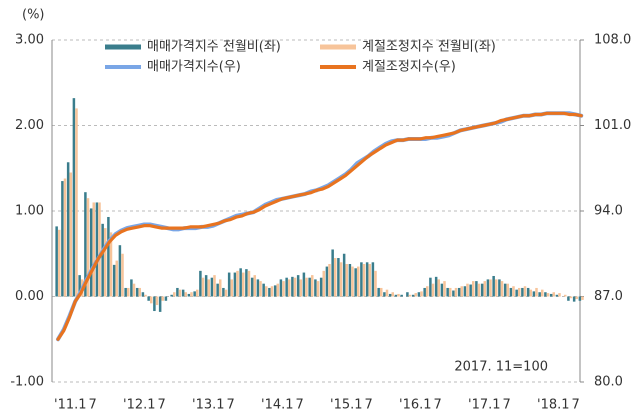 This screenshot has height=419, width=633. Describe the element at coordinates (409, 67) in the screenshot. I see `legend-label: 계절조정지수(우)` at that location.